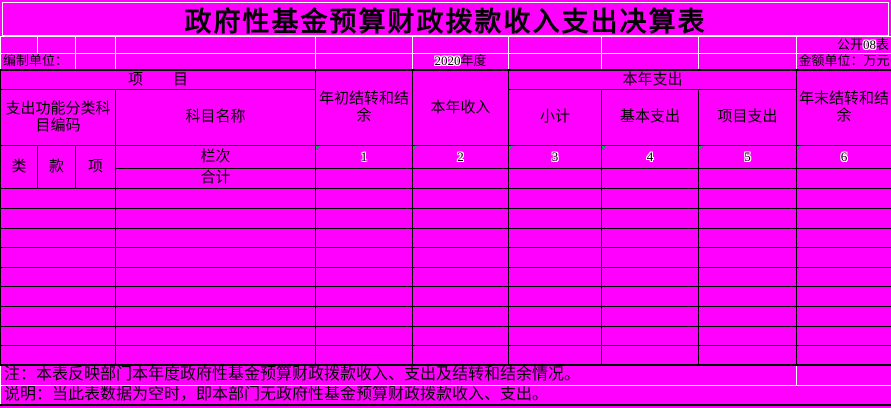  Describe the element at coordinates (650, 157) in the screenshot. I see `column-number-cell: 4` at that location.